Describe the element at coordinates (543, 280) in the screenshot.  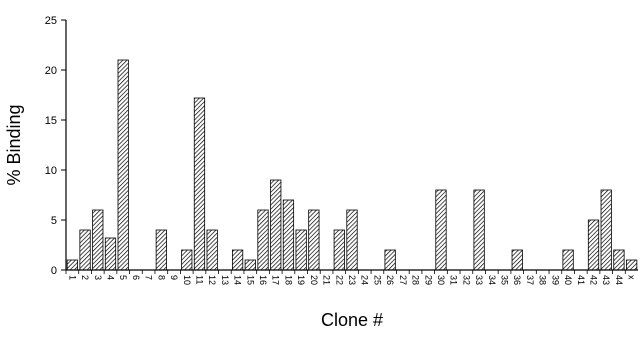
I see `x-tick-label: 38` at that location.